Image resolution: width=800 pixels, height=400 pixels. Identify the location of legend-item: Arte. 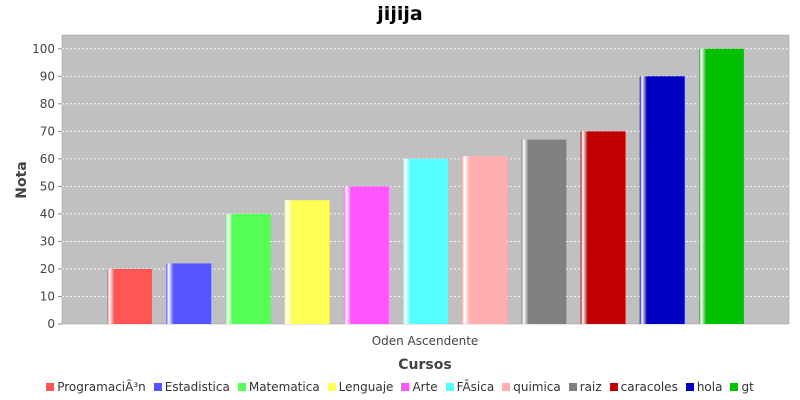
(419, 387).